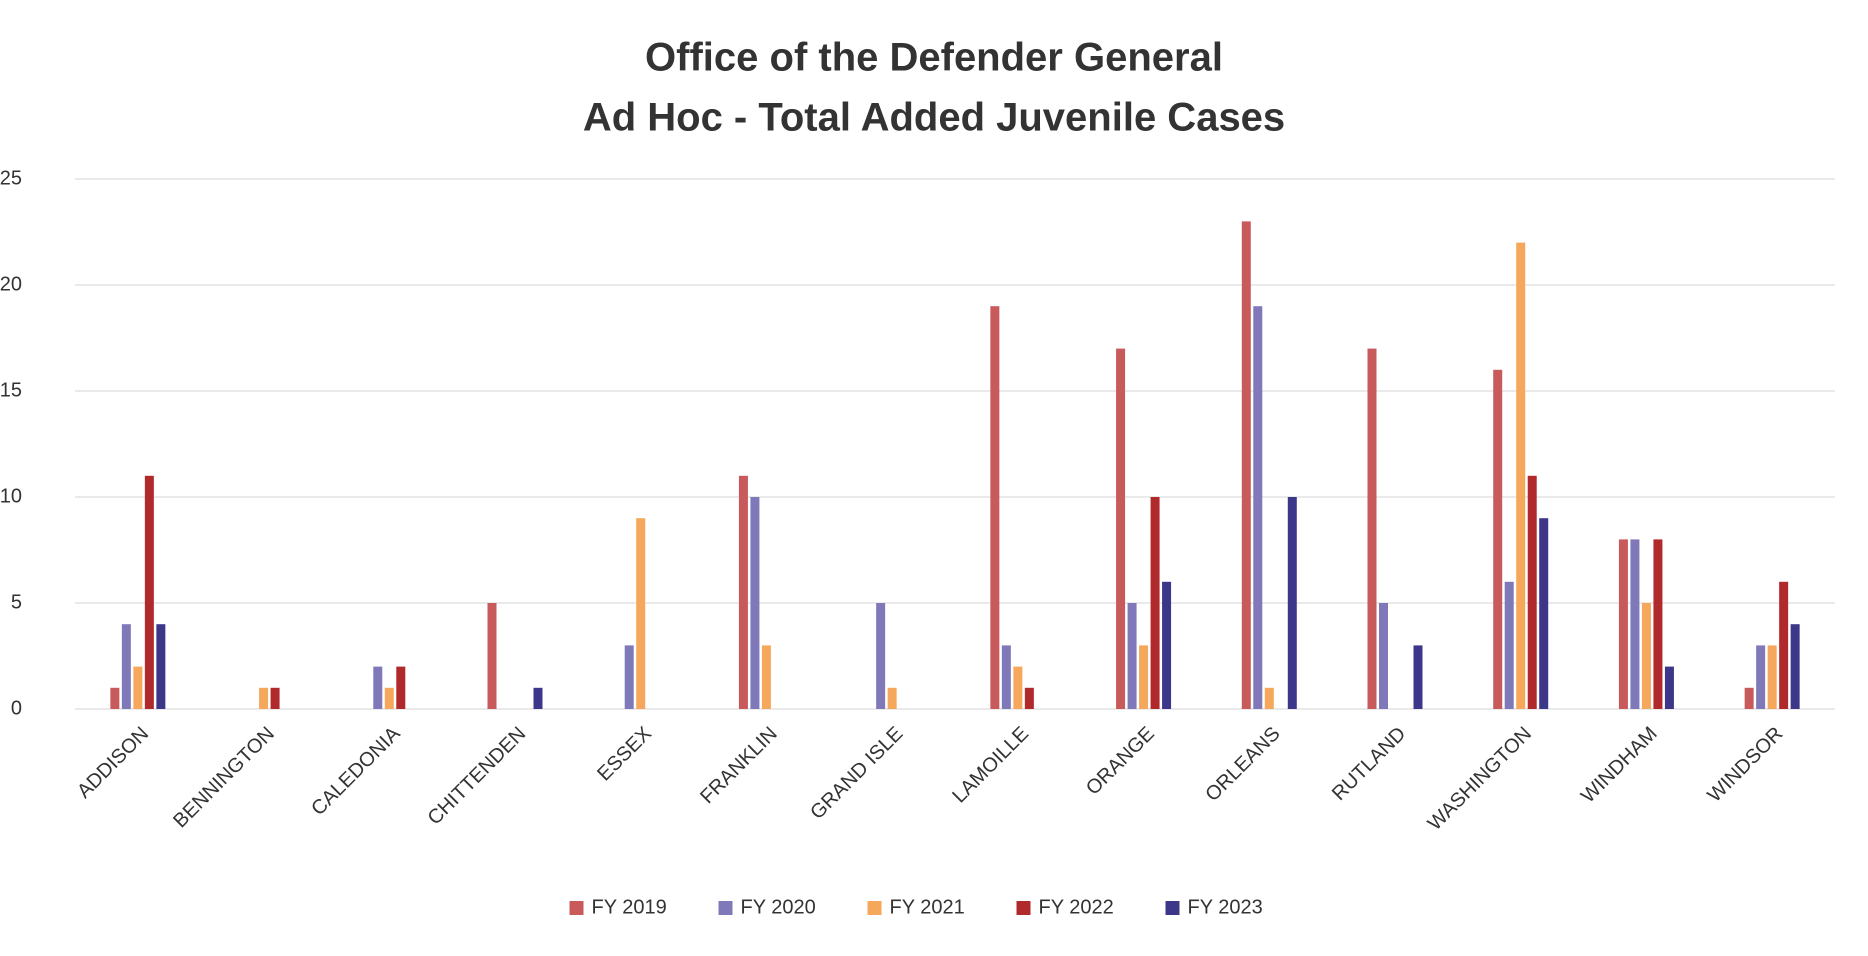  Describe the element at coordinates (1369, 764) in the screenshot. I see `x-tick-label: RUTLAND` at that location.